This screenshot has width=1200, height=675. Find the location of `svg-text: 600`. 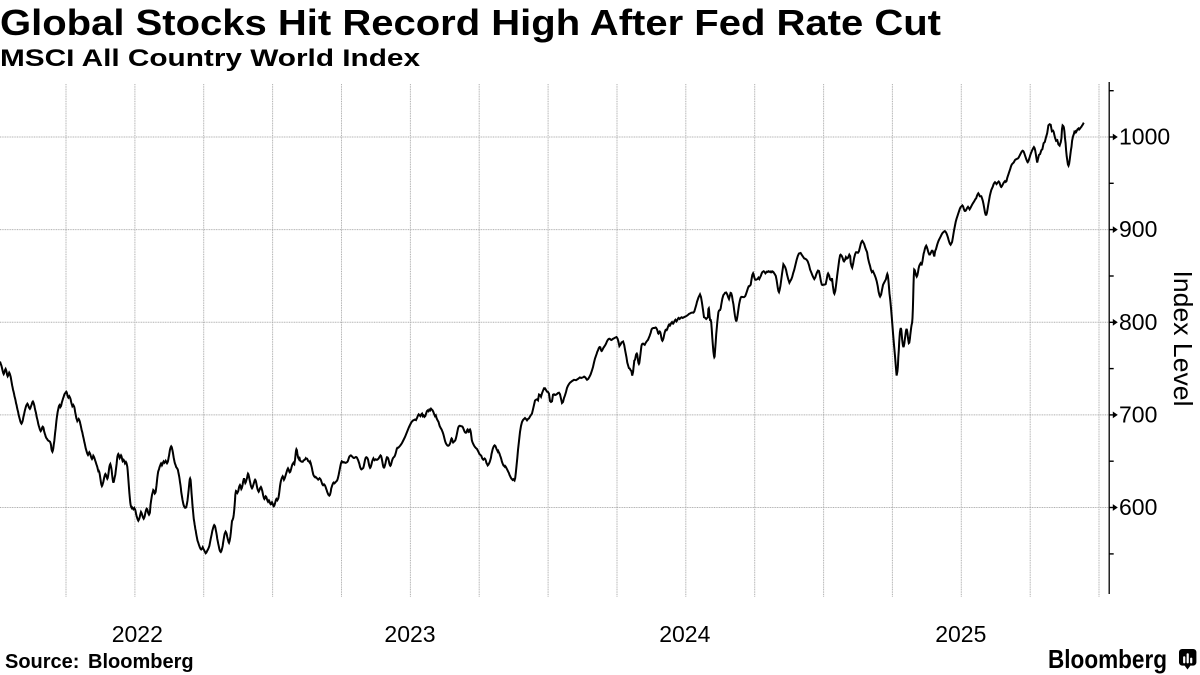

svg-text: 600 is located at coordinates (1138, 507).